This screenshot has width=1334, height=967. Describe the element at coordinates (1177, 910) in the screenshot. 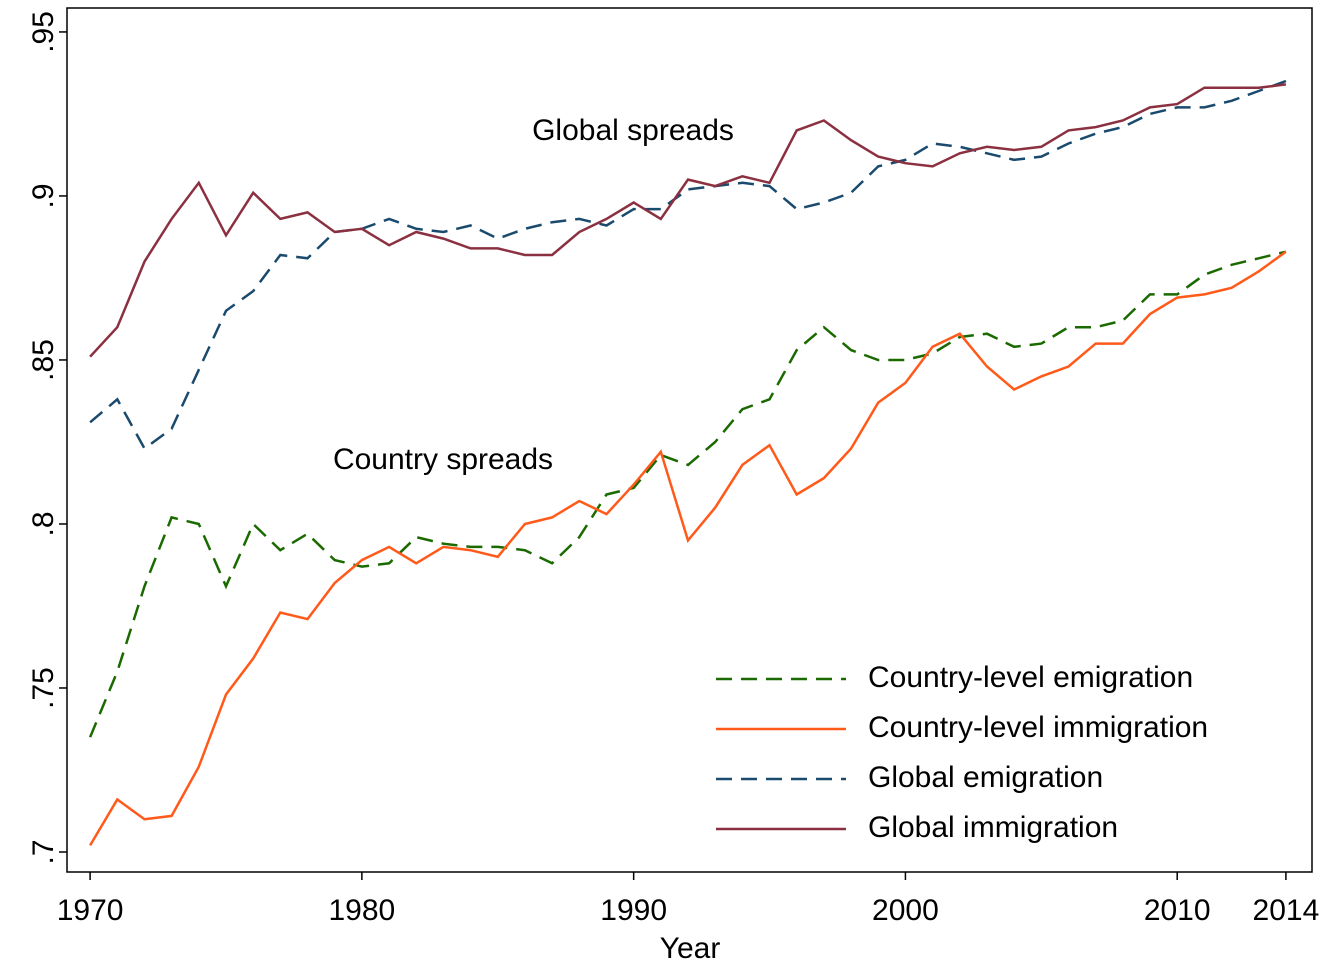

I see `x-tick-label: 2010` at that location.